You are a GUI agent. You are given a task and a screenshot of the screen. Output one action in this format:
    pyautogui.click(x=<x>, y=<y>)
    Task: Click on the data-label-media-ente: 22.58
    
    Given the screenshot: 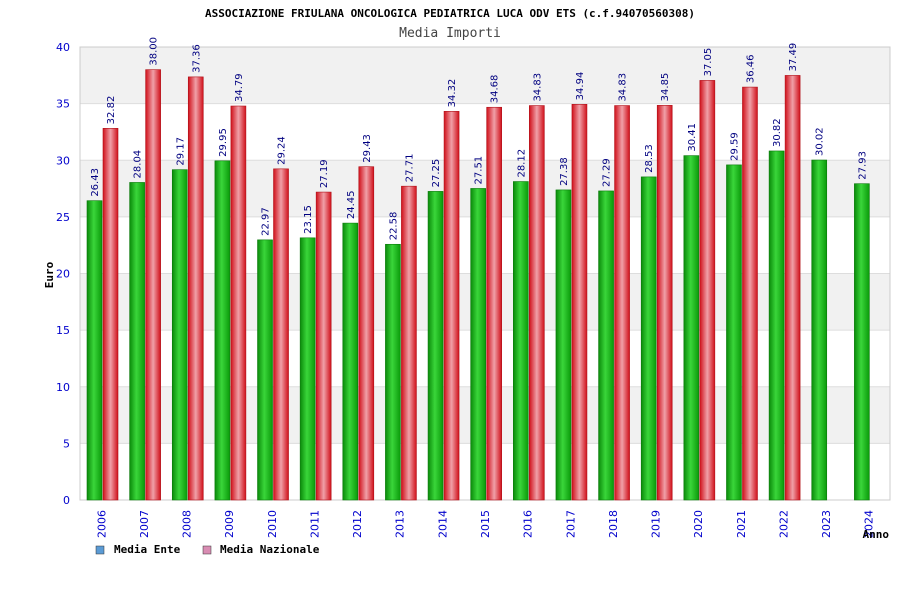 What is the action you would take?
    pyautogui.click(x=393, y=226)
    